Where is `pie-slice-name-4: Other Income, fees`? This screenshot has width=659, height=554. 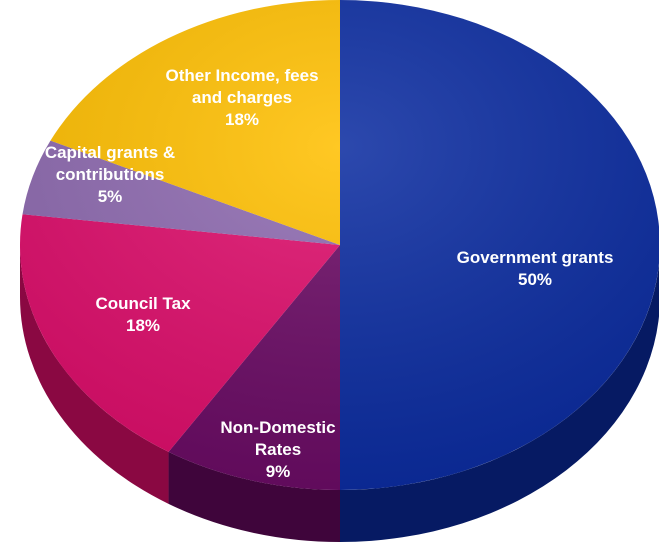 pie-slice-name-4: Other Income, fees is located at coordinates (241, 75).